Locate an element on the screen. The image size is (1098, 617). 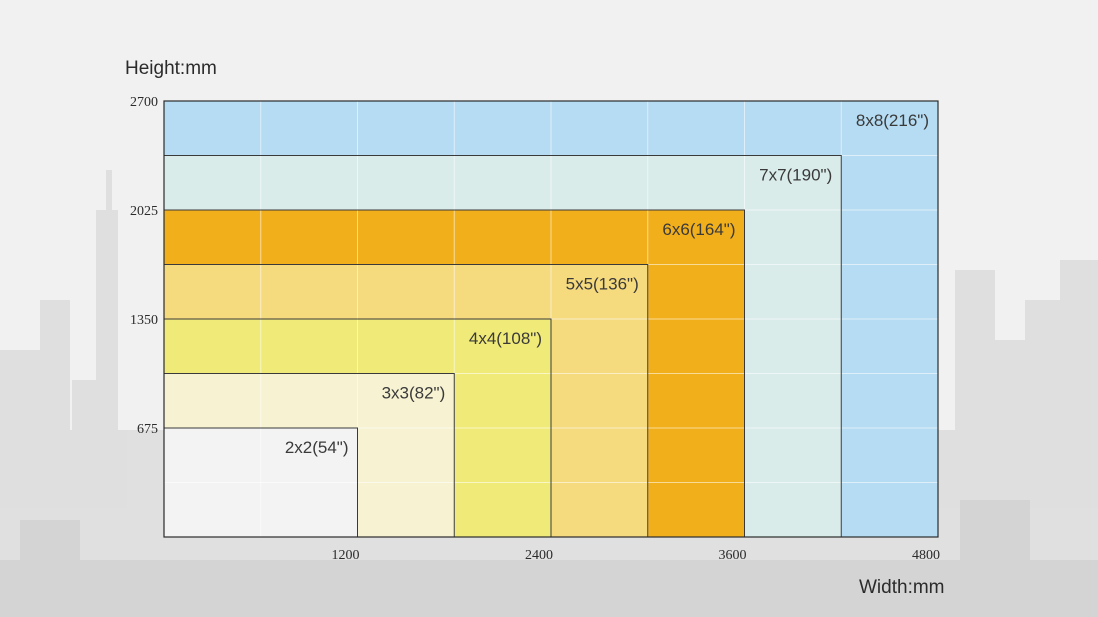
x-tick-1200: 1200 is located at coordinates (346, 555).